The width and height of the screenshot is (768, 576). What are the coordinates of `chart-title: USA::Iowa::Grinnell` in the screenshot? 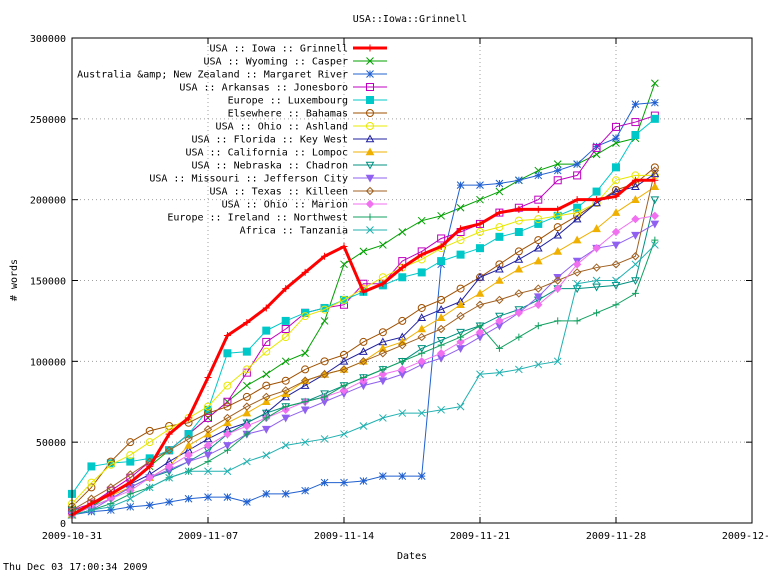 It's located at (410, 19).